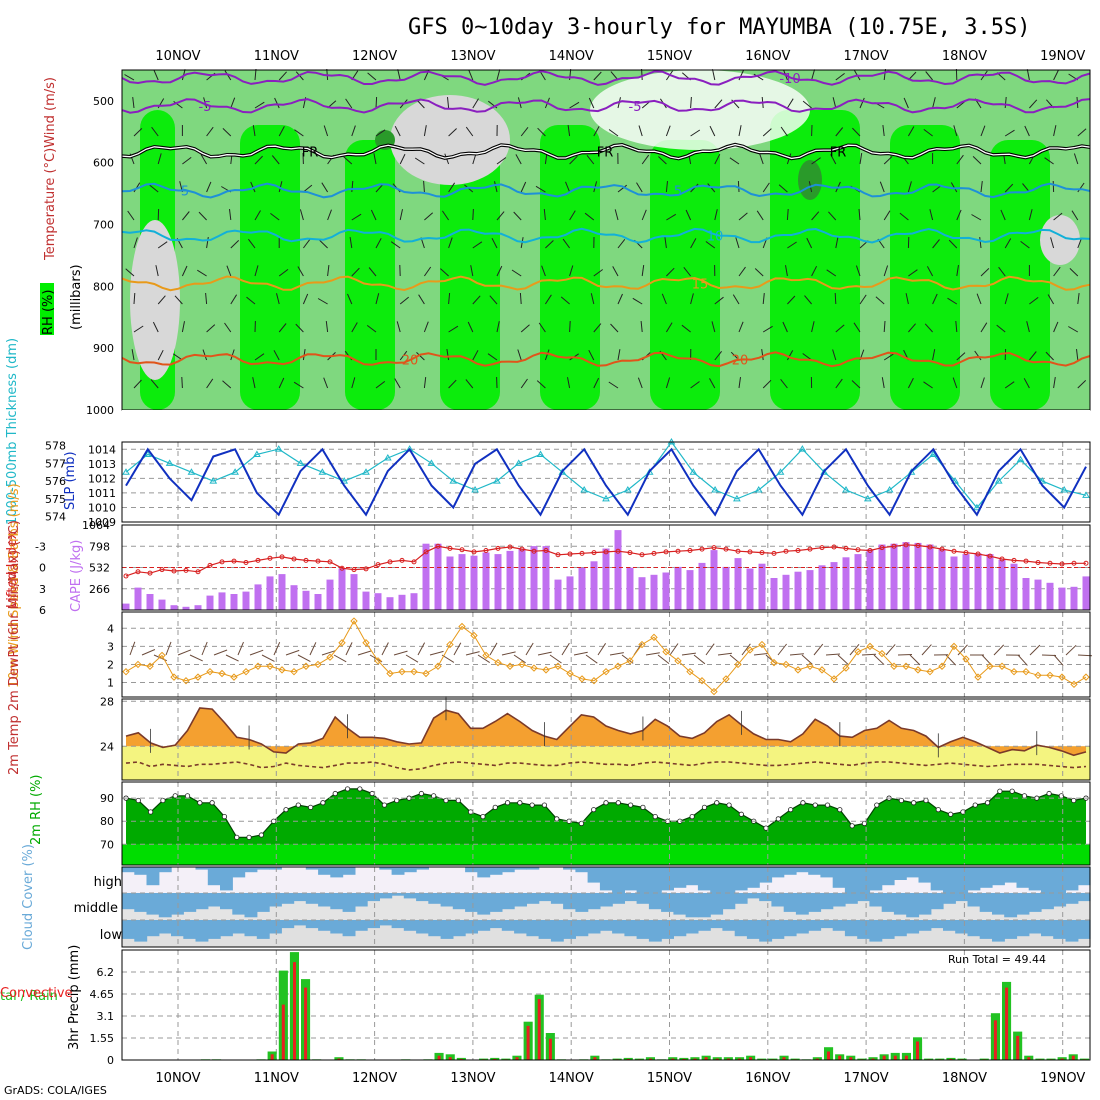  I want to click on x-tick-label-bottom: 18NOV, so click(964, 1078).